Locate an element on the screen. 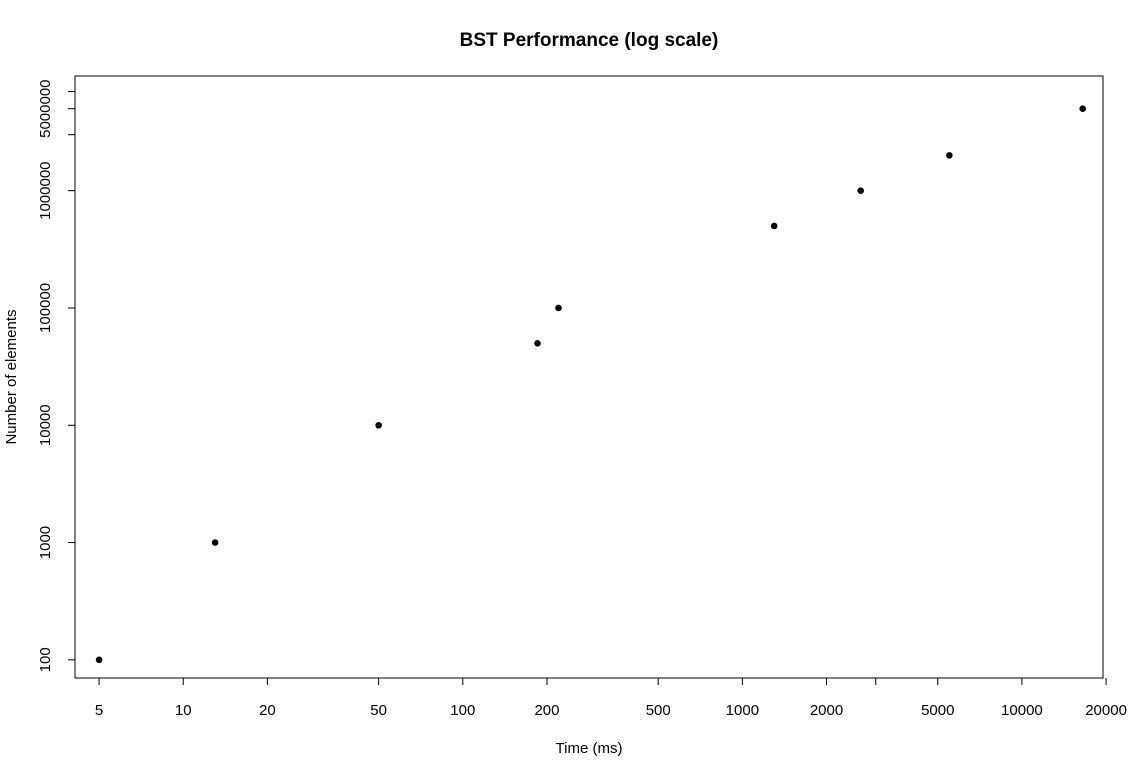 The width and height of the screenshot is (1143, 775). x-tick-label: 5000 is located at coordinates (937, 710).